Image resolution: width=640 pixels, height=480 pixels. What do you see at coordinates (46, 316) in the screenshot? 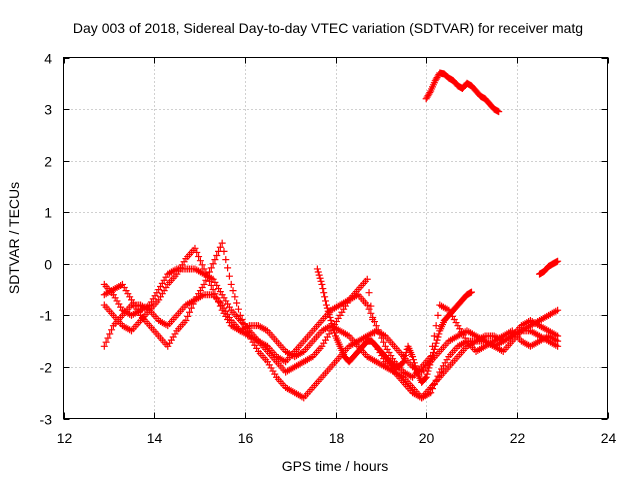
I see `y-tick-label: -1` at bounding box center [46, 316].